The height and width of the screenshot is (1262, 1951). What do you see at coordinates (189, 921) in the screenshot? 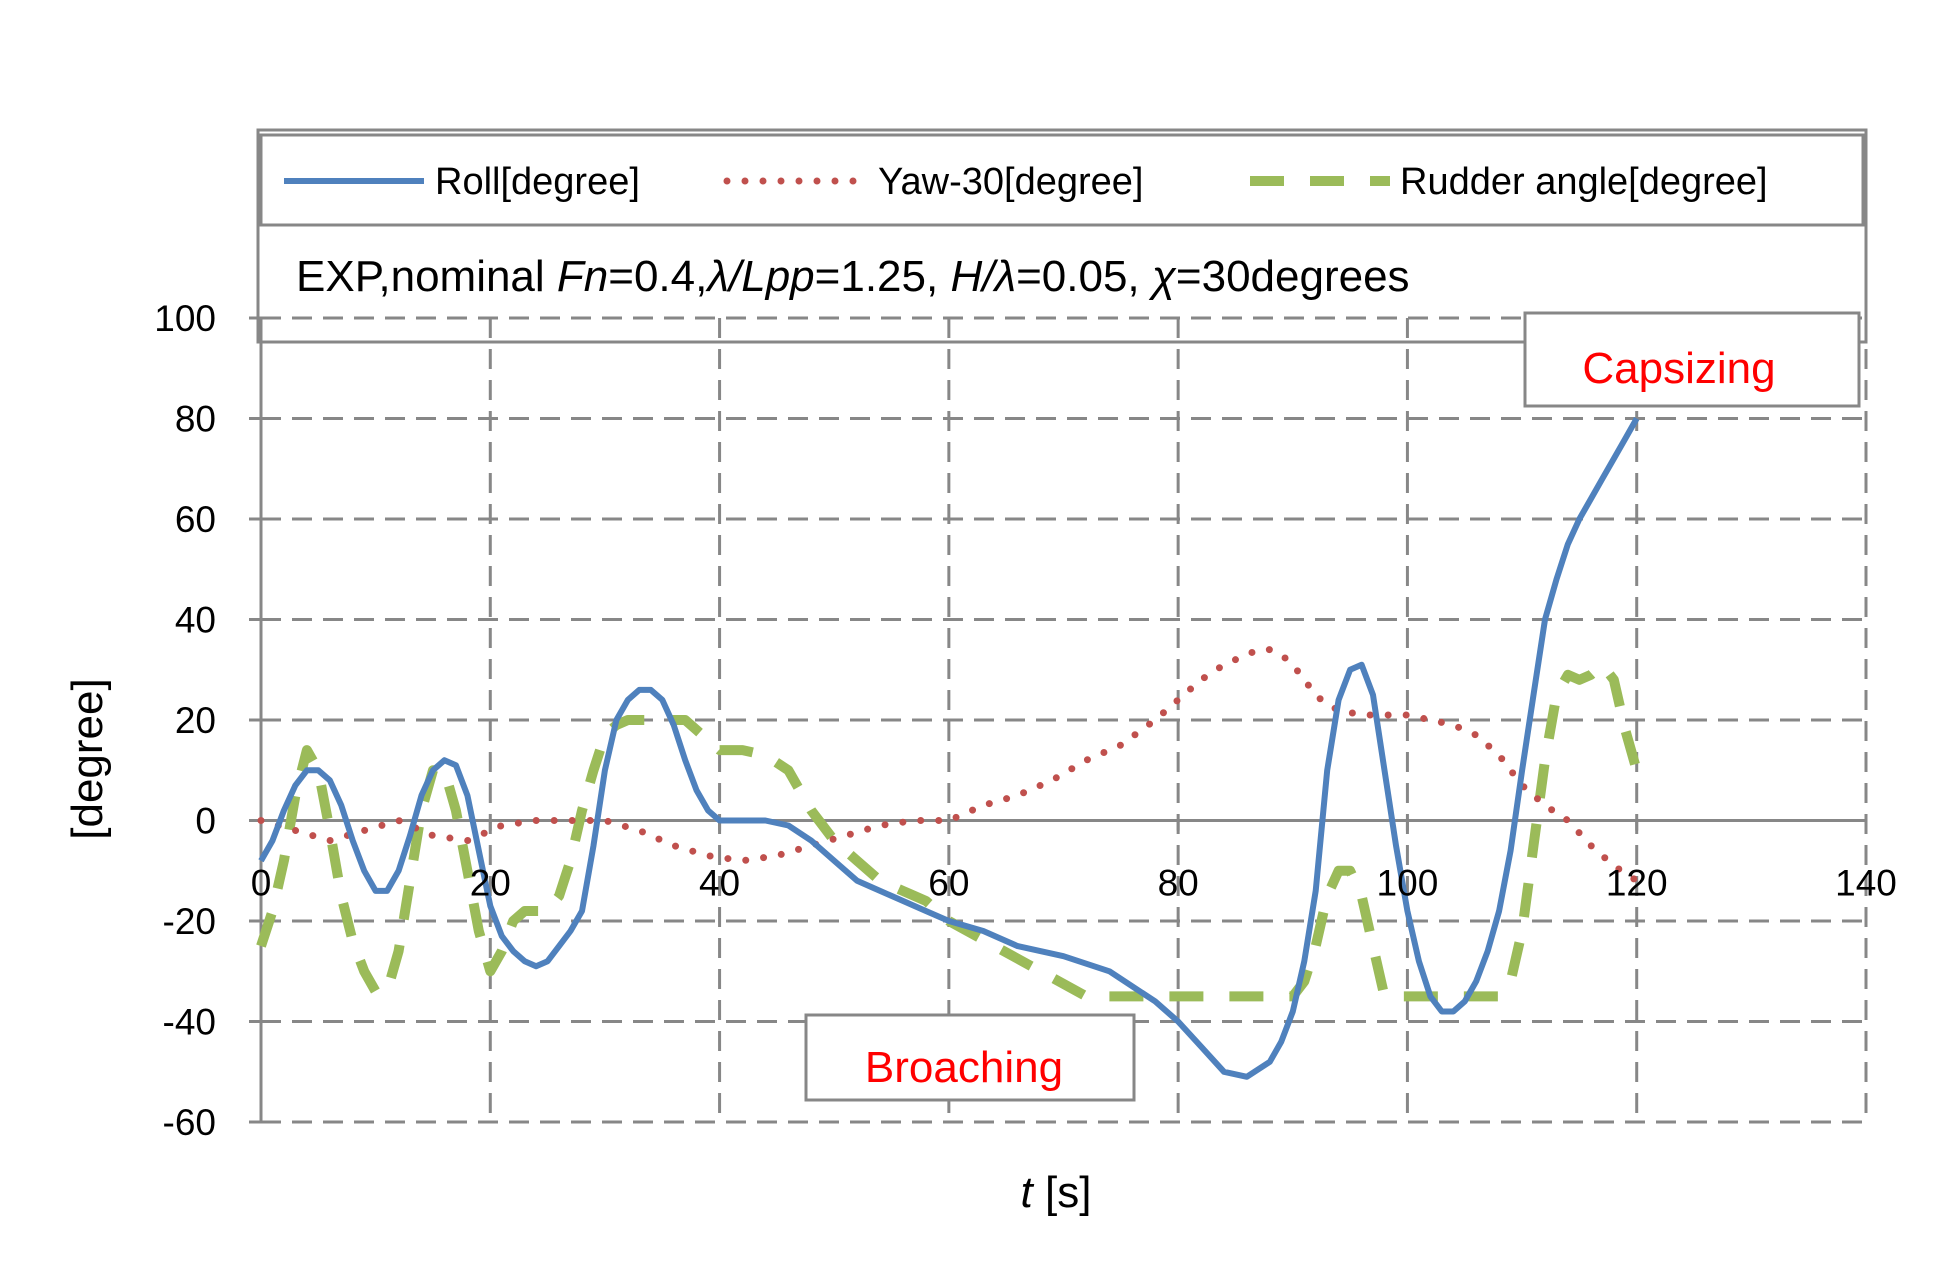
I see `y-tick-label--20: -20` at bounding box center [189, 921].